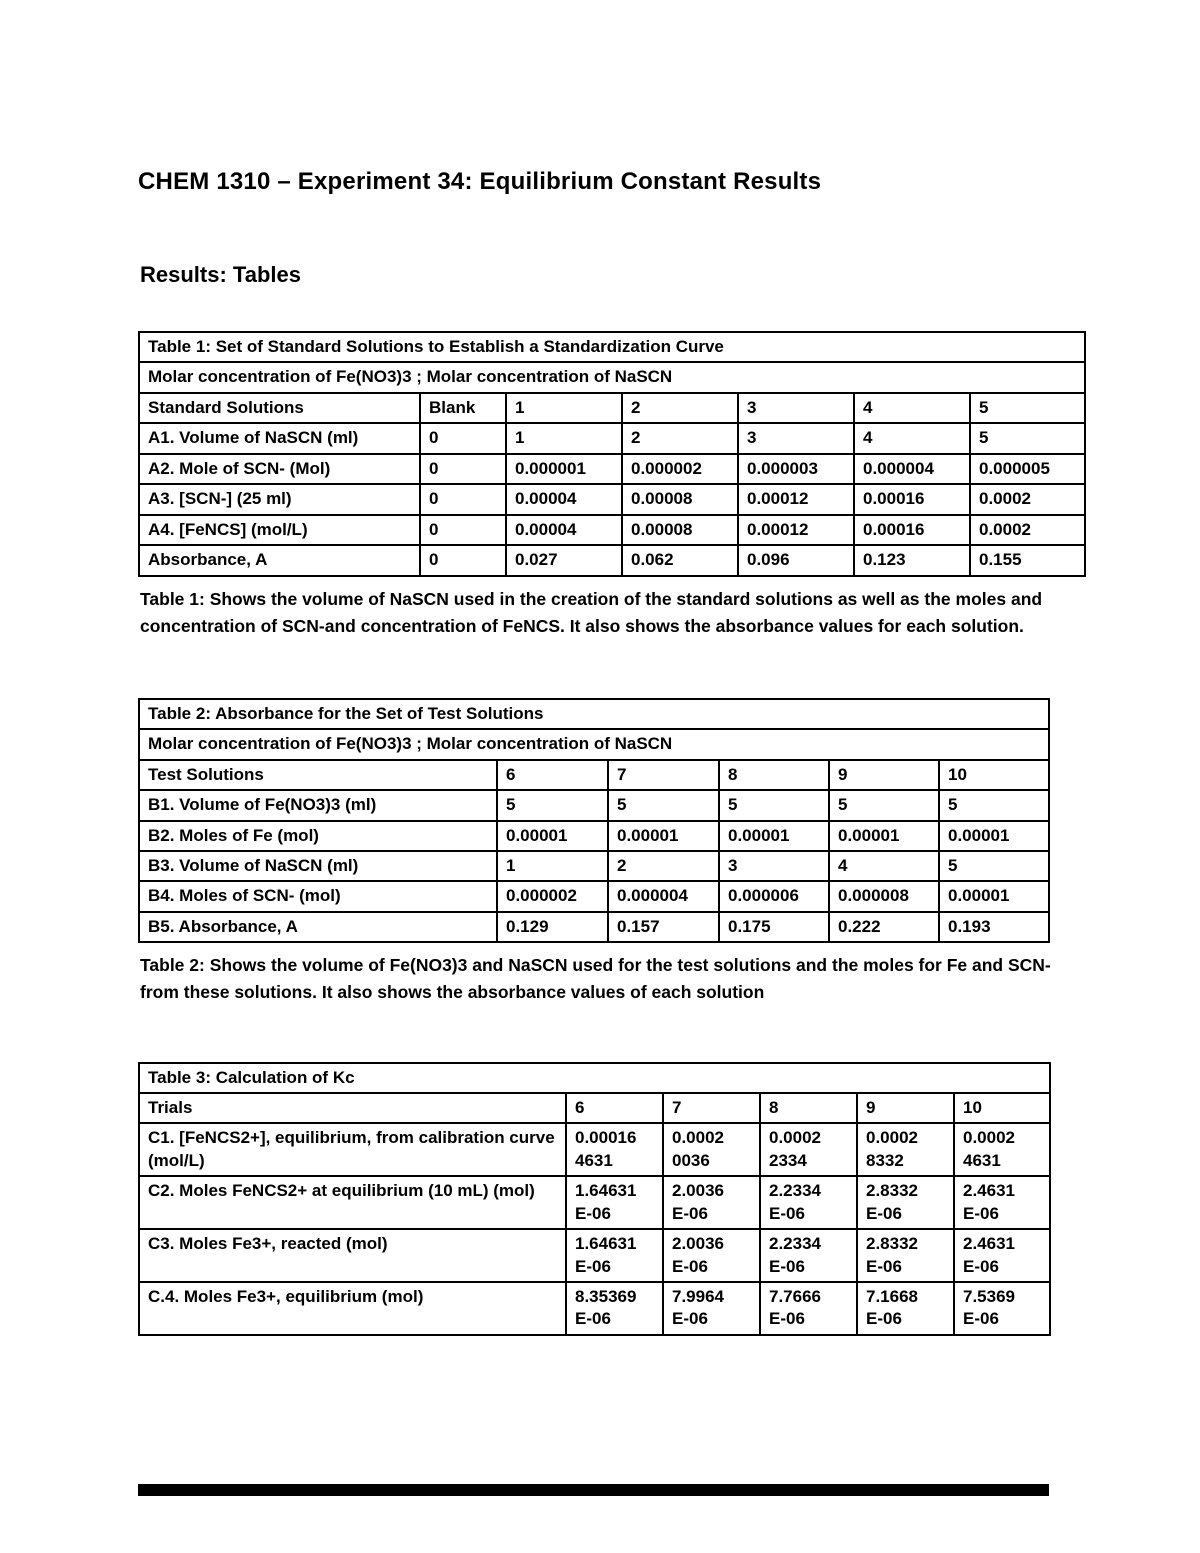  Describe the element at coordinates (318, 927) in the screenshot. I see `table2-row-label: B5. Absorbance, A` at that location.